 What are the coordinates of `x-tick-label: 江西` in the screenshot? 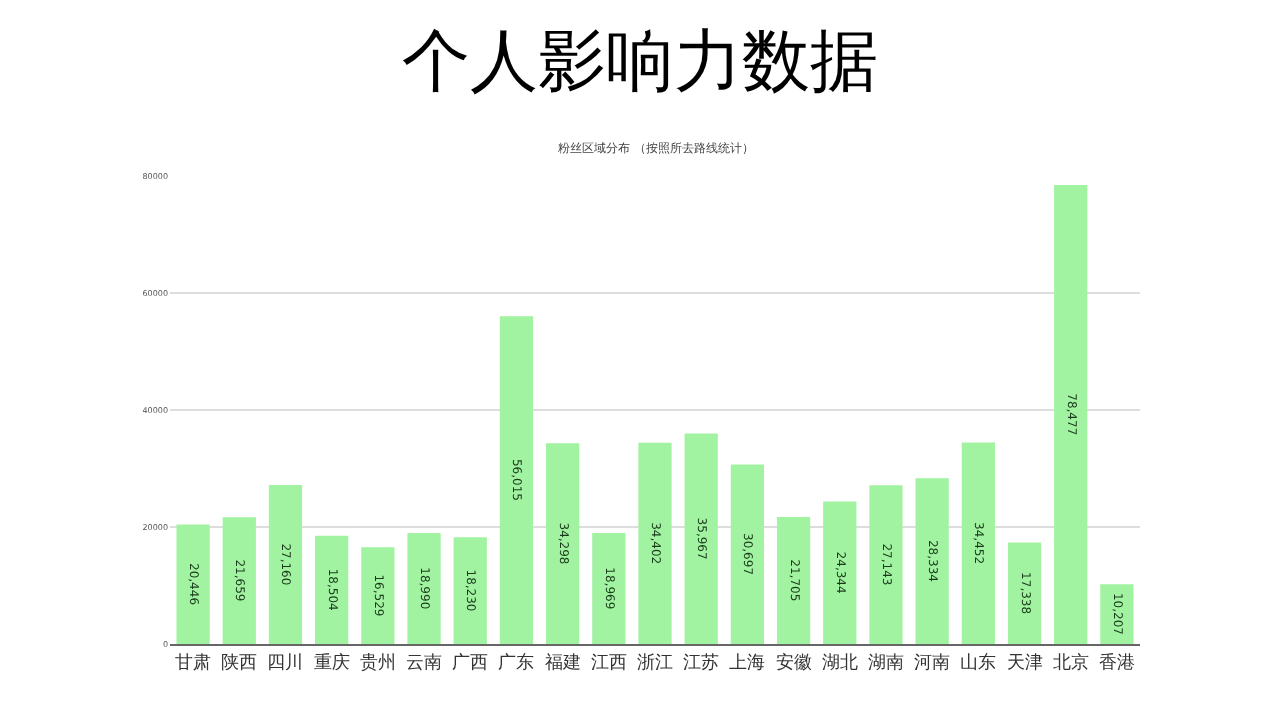 It's located at (608, 662).